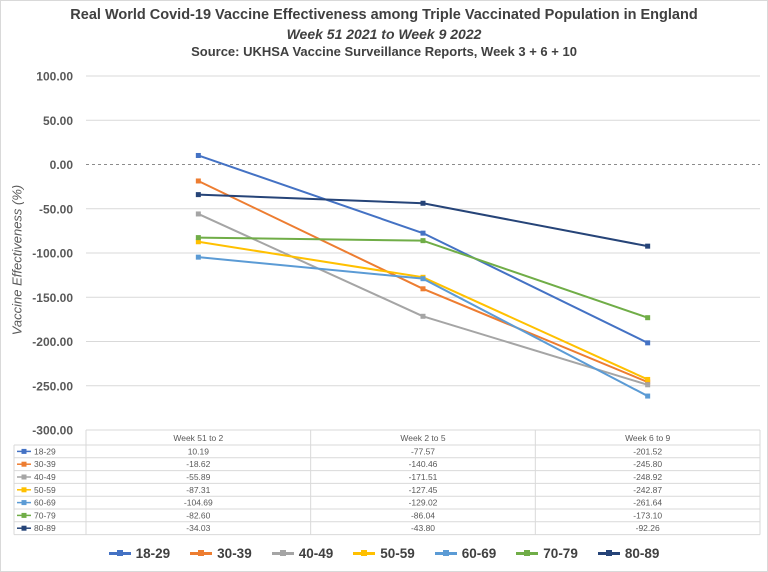  What do you see at coordinates (234, 553) in the screenshot?
I see `legend-label: 30-39` at bounding box center [234, 553].